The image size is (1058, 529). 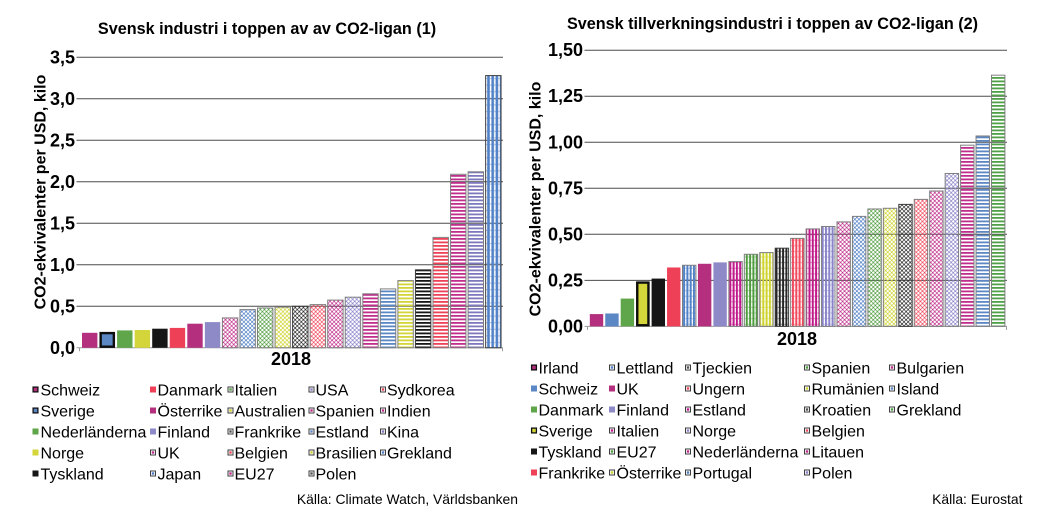 I want to click on svg-text: Japan, so click(x=180, y=475).